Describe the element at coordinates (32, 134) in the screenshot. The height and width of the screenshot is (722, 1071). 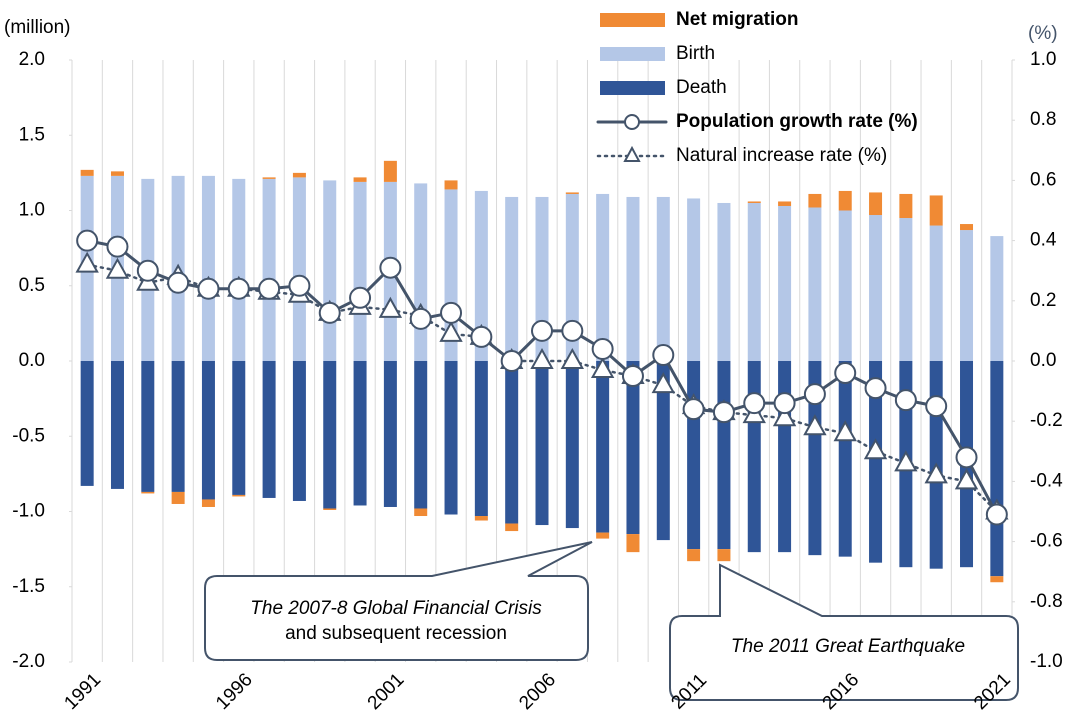
I see `y-tick-label: 1.5` at that location.